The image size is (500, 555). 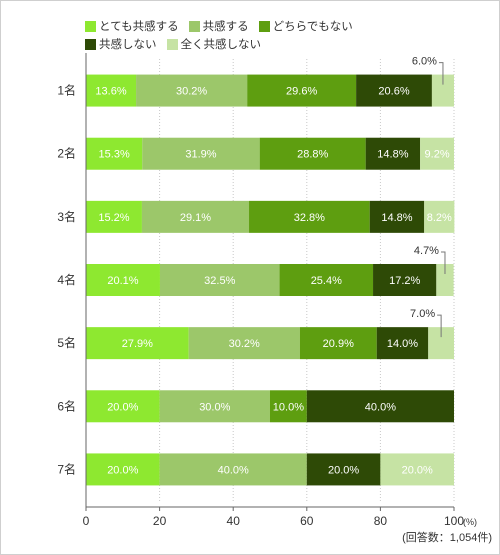 I want to click on legend-label: とても共感する, so click(x=139, y=27).